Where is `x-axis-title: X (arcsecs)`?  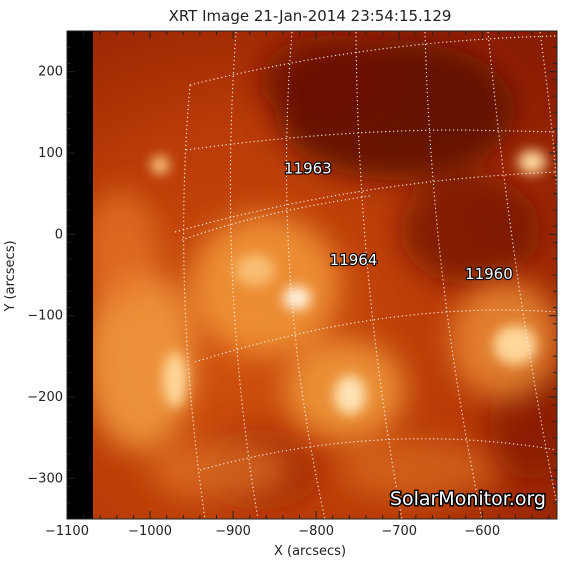 x-axis-title: X (arcsecs) is located at coordinates (310, 551).